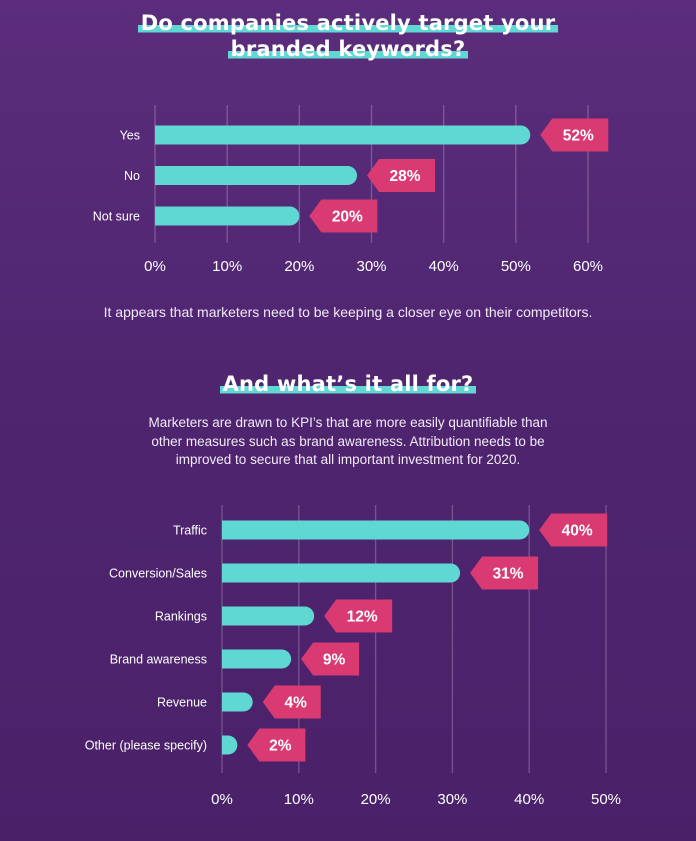  What do you see at coordinates (452, 799) in the screenshot?
I see `chart2-x-tick-label: 30%` at bounding box center [452, 799].